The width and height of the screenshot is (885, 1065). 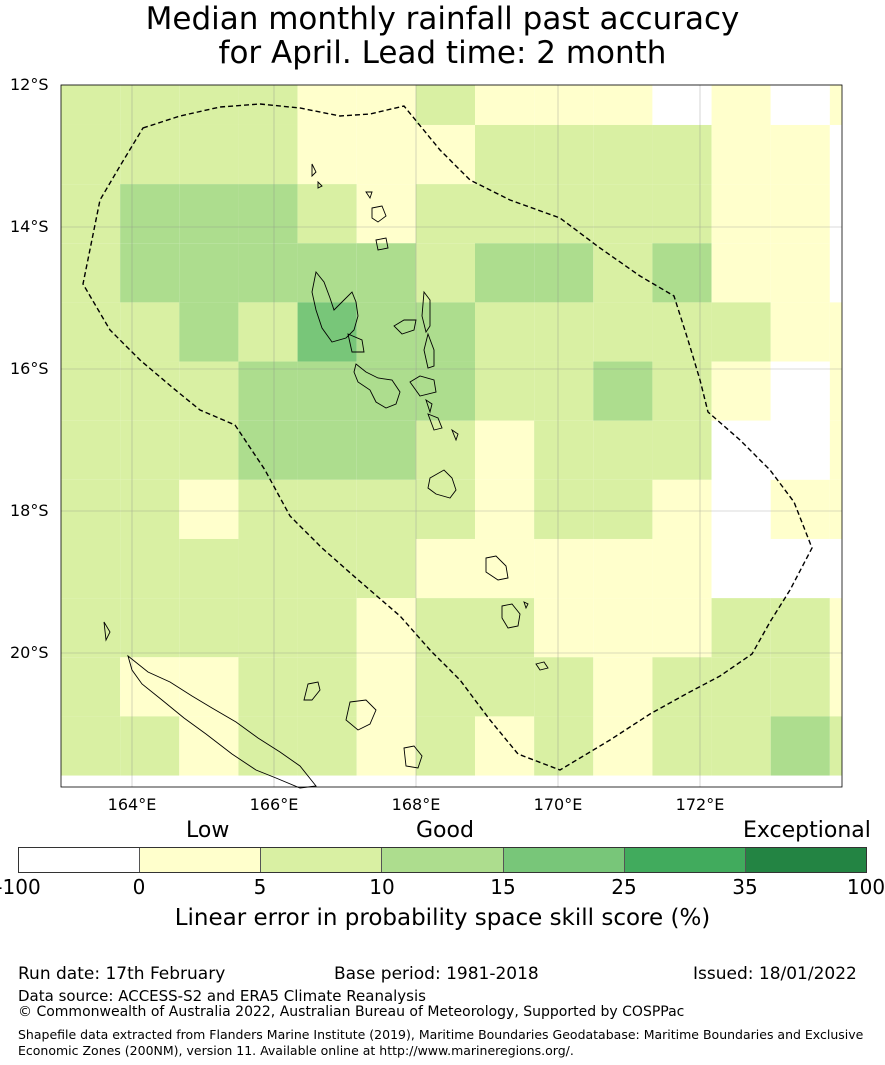 What do you see at coordinates (107, 631) in the screenshot?
I see `island-belep` at bounding box center [107, 631].